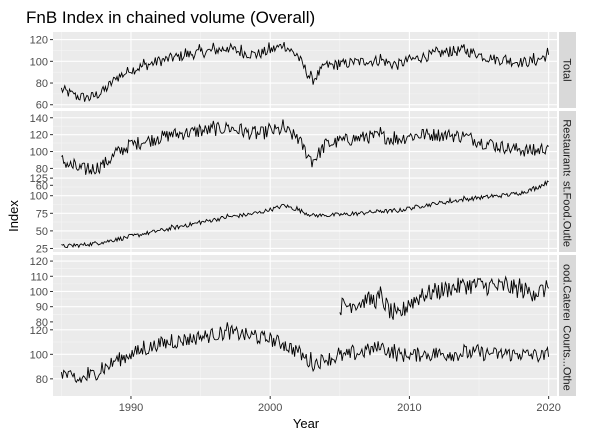  I want to click on facet-strip-label: st.Food.Outle, so click(567, 214).